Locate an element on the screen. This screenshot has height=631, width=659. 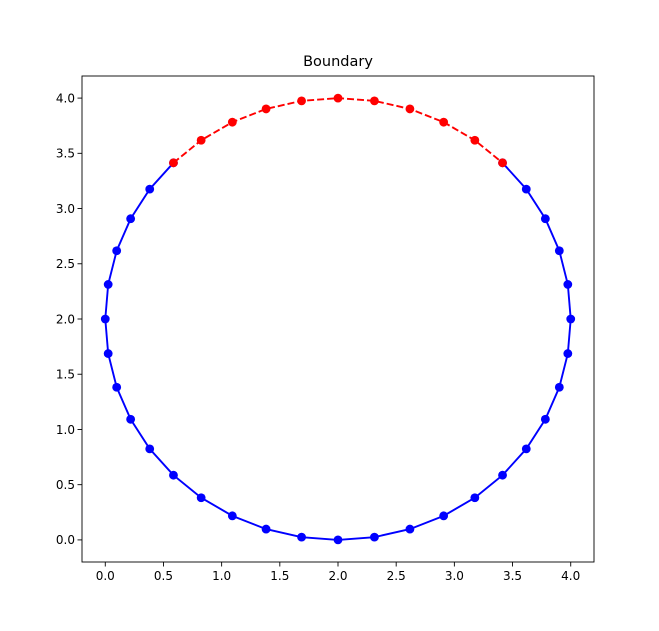
x-tick-label: 2.5 is located at coordinates (396, 576).